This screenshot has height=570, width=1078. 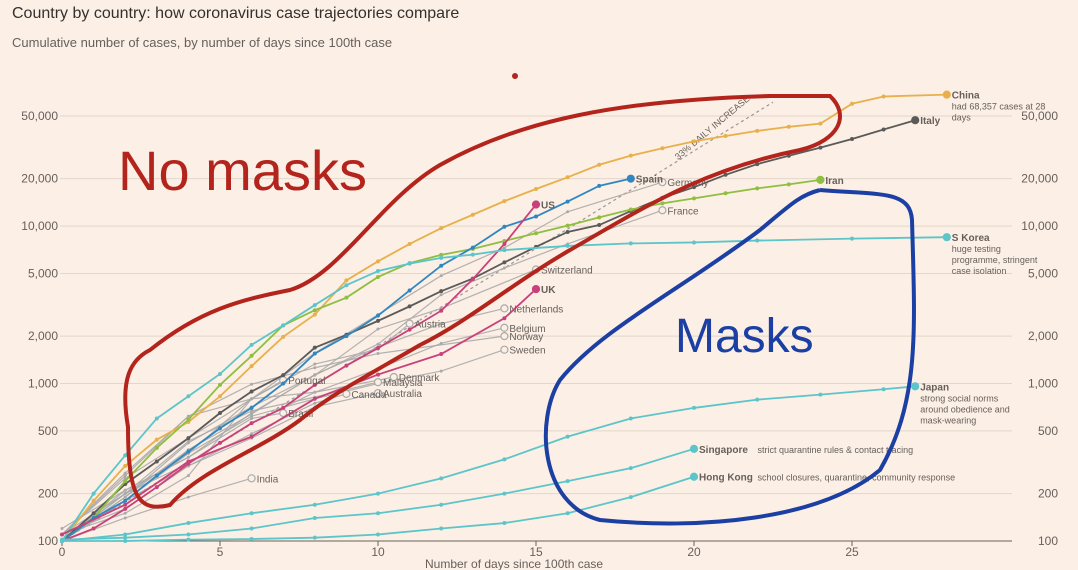 I want to click on y-tick-label-left: 2,000, so click(x=43, y=336).